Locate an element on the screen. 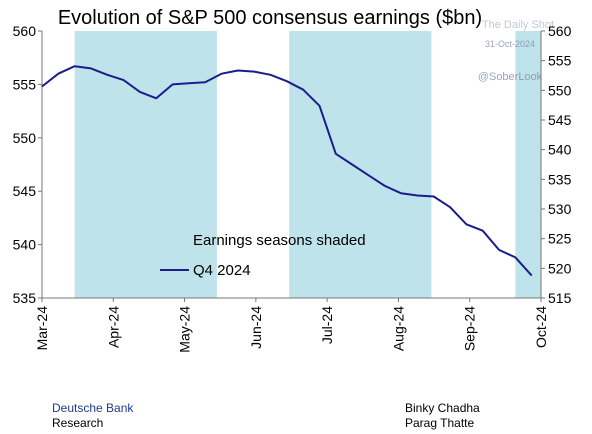 This screenshot has height=434, width=592. footer-department: Research is located at coordinates (78, 423).